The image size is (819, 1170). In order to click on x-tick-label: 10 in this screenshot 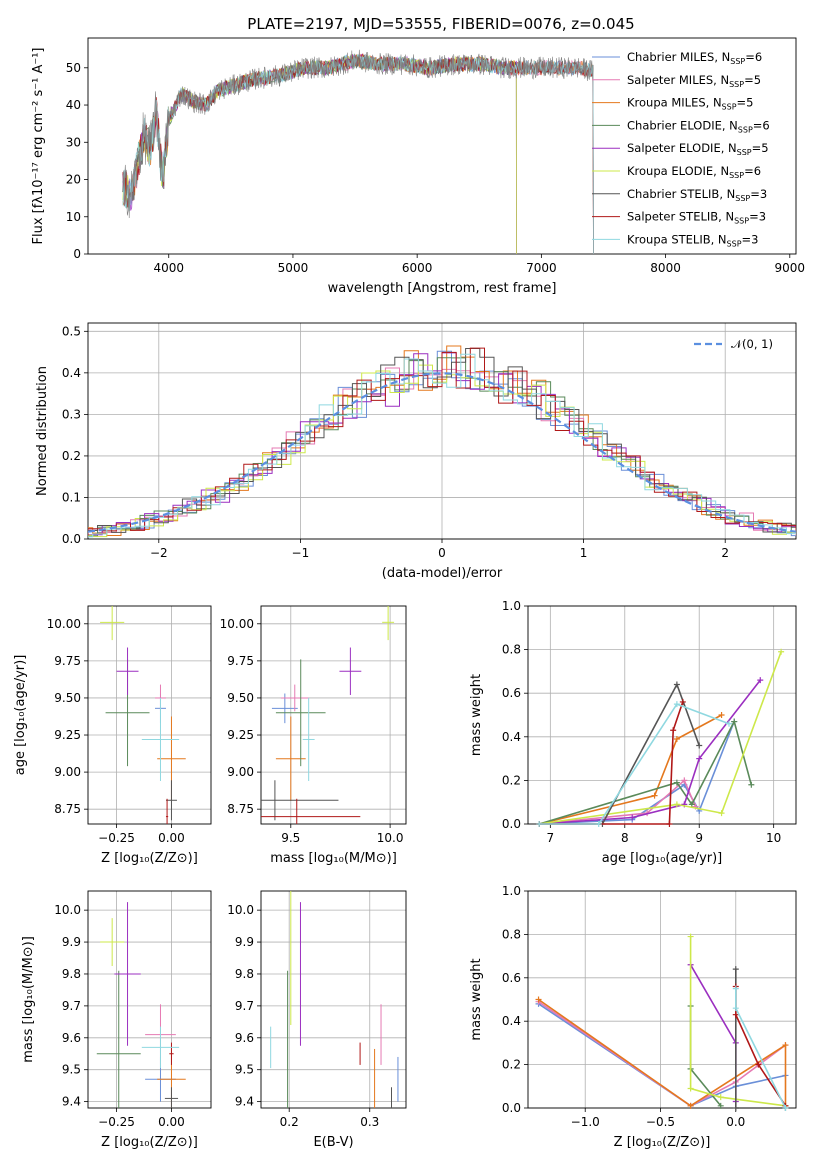, I will do `click(773, 838)`.